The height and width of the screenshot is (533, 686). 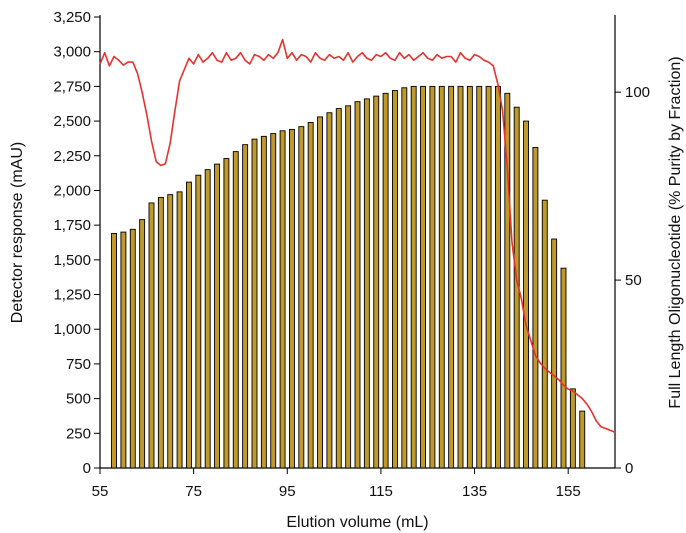 I want to click on y-tick-label: 1,500, so click(x=72, y=260).